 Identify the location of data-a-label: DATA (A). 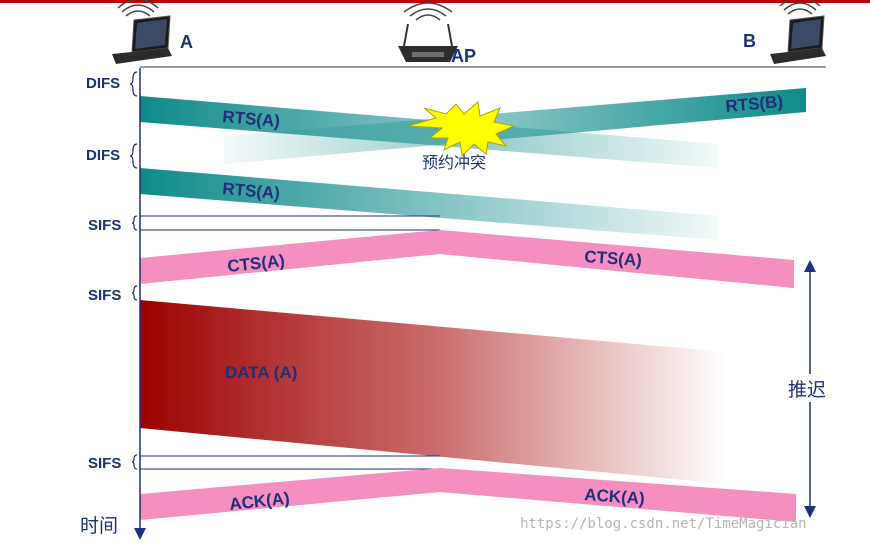
(261, 372).